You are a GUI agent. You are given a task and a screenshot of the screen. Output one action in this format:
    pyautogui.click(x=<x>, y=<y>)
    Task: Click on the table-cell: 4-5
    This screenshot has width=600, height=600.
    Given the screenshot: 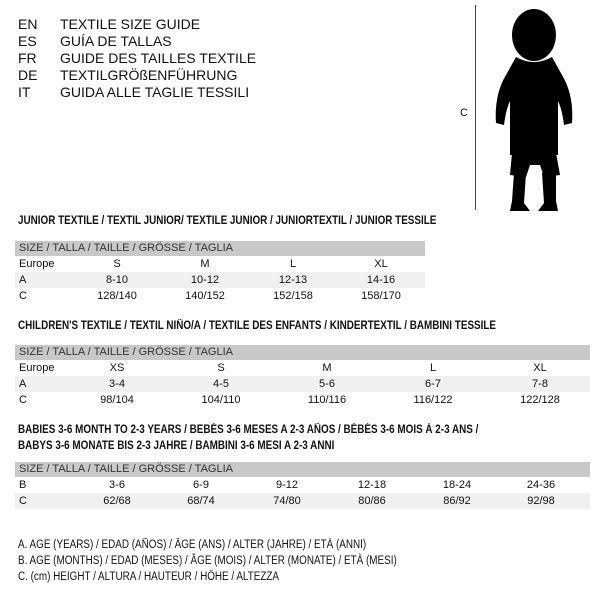 What is the action you would take?
    pyautogui.click(x=221, y=384)
    